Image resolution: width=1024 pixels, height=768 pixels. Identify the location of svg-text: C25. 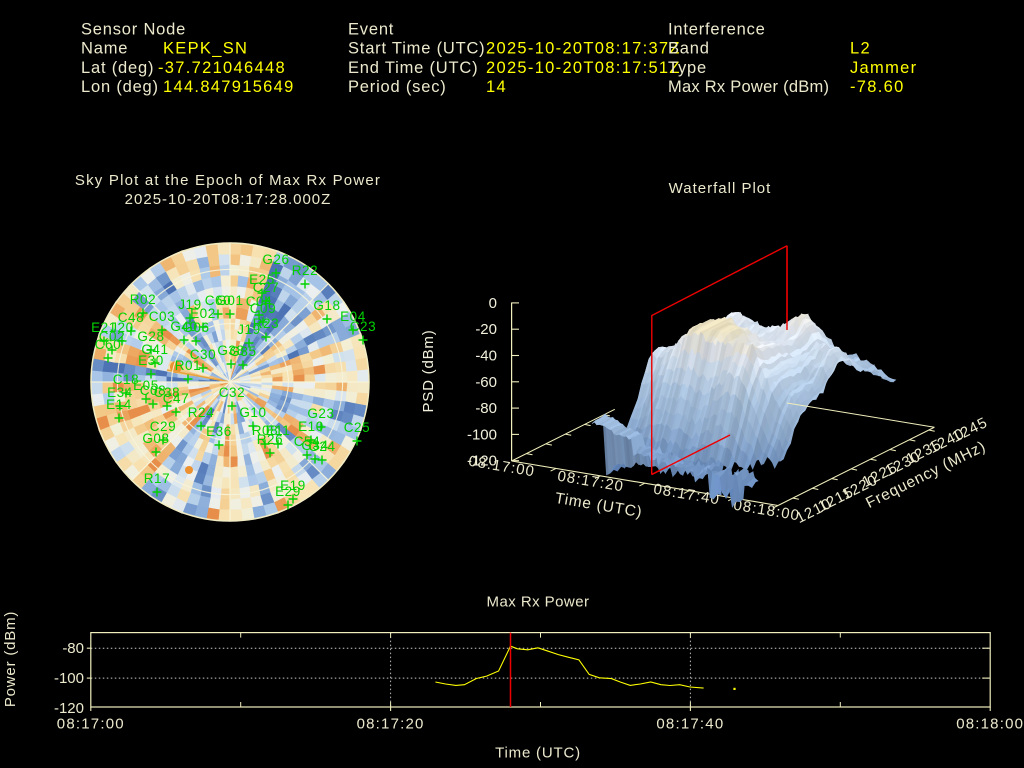
(357, 427).